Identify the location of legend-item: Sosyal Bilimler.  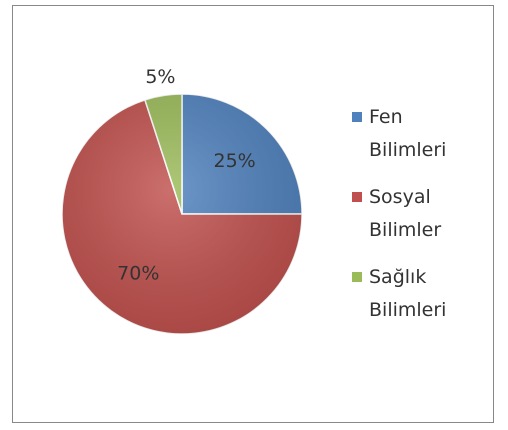
(415, 214).